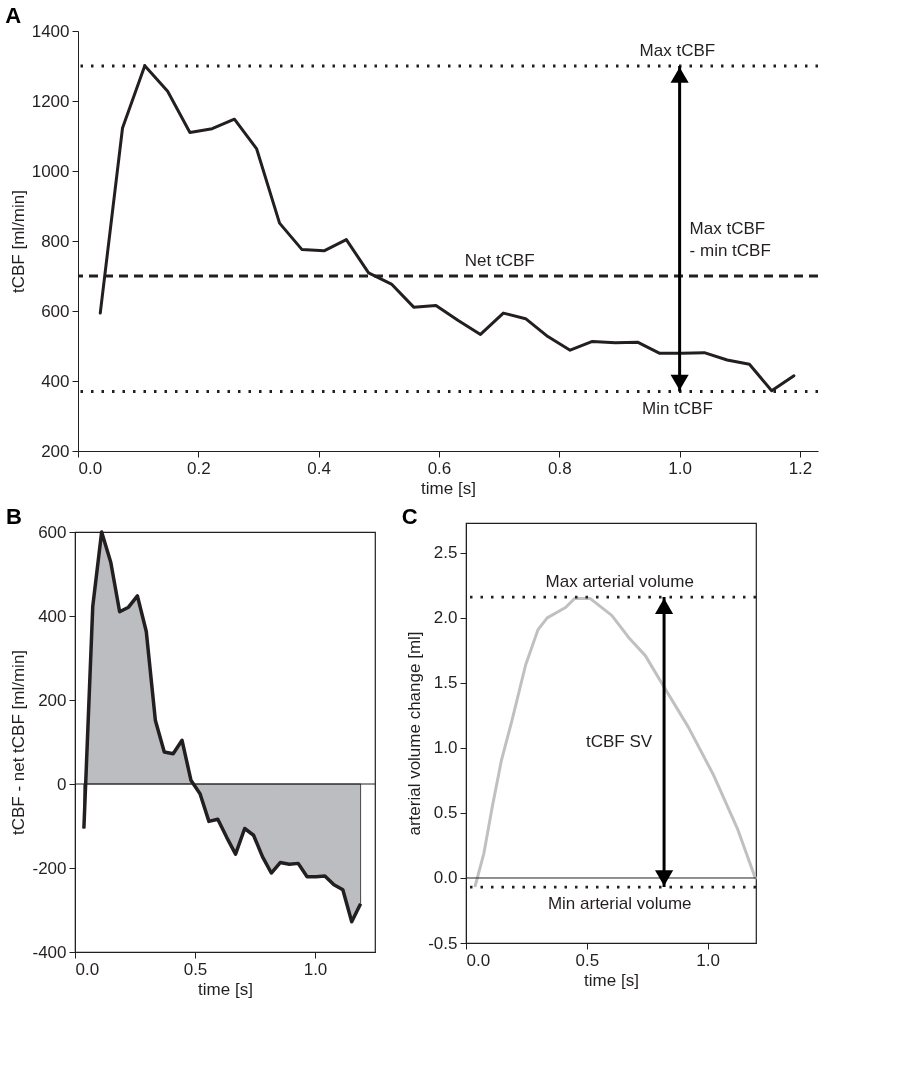 The image size is (911, 1084). Describe the element at coordinates (18, 241) in the screenshot. I see `y-axis-title: tCBF [ml/min]` at that location.